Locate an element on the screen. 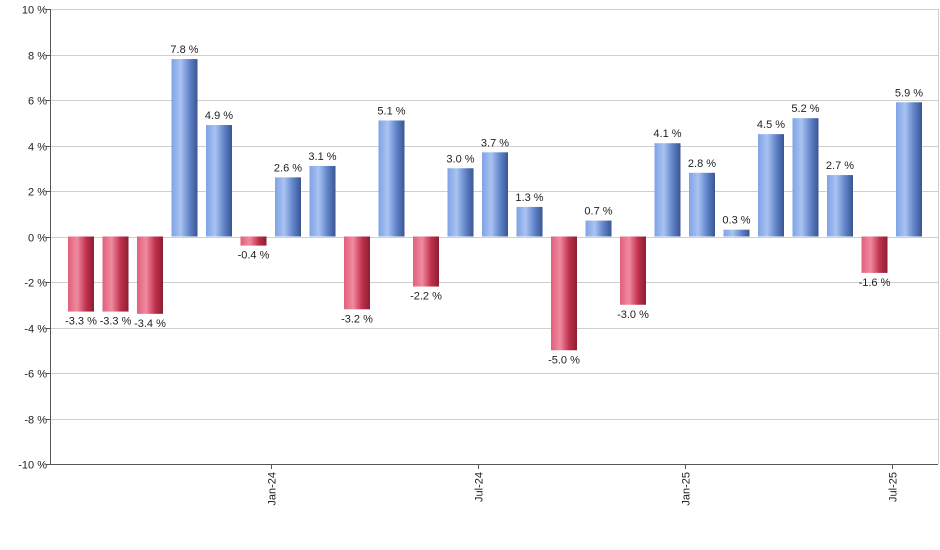 Image resolution: width=940 pixels, height=550 pixels. data-label: 0.3 % is located at coordinates (736, 221).